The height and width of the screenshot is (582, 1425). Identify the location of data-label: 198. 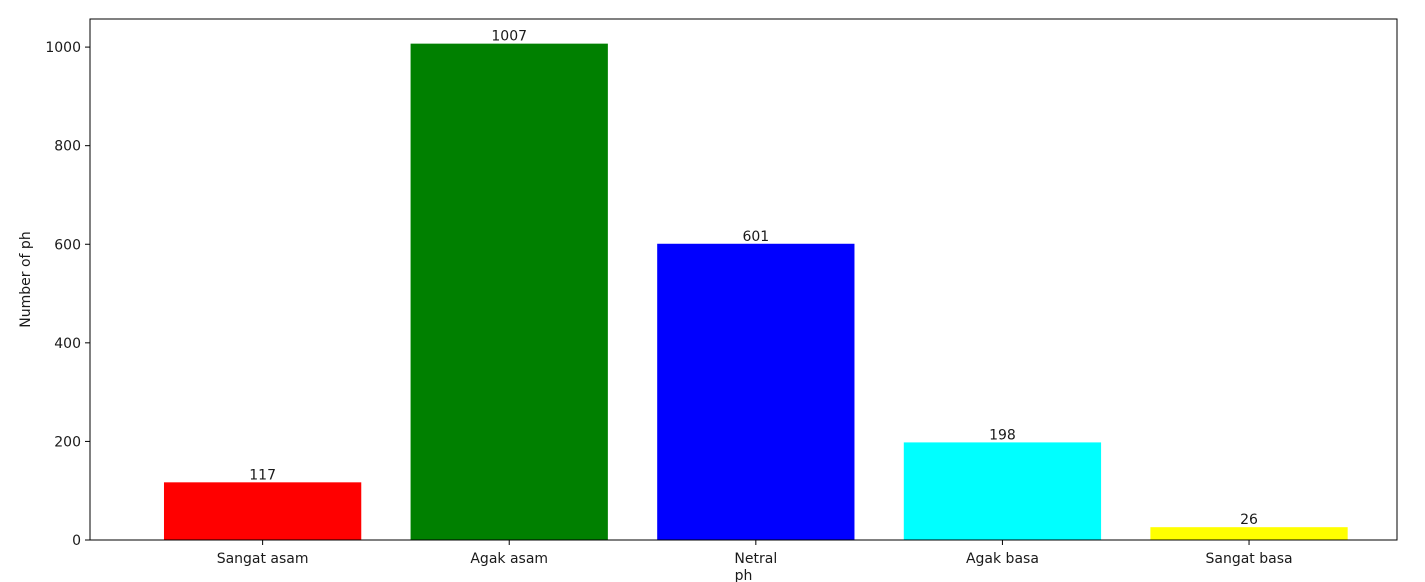
(1002, 435).